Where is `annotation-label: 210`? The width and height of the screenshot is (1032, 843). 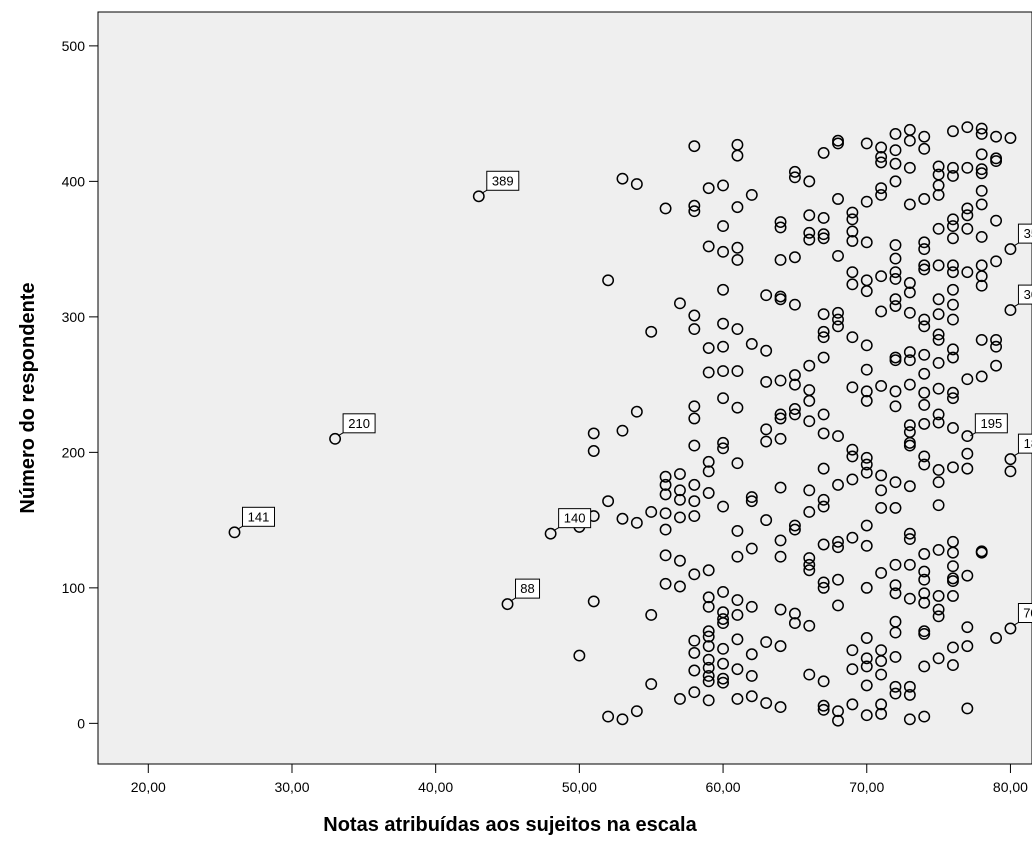
annotation-label: 210 is located at coordinates (359, 423).